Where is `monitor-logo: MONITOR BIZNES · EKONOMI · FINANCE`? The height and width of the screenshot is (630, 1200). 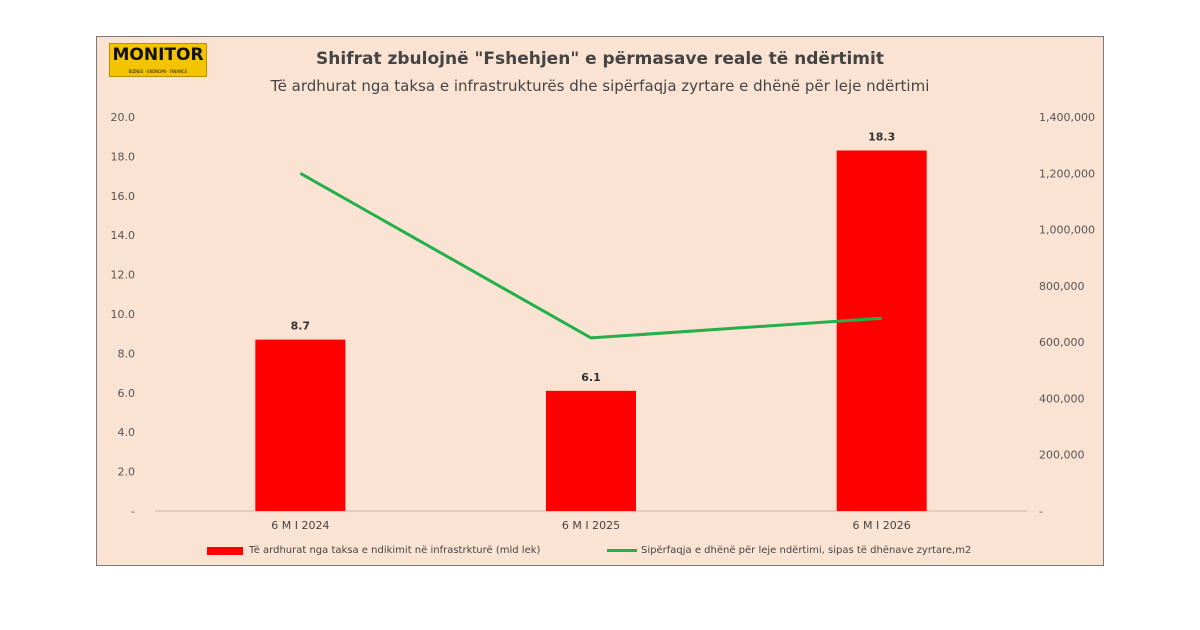 monitor-logo: MONITOR BIZNES · EKONOMI · FINANCE is located at coordinates (158, 60).